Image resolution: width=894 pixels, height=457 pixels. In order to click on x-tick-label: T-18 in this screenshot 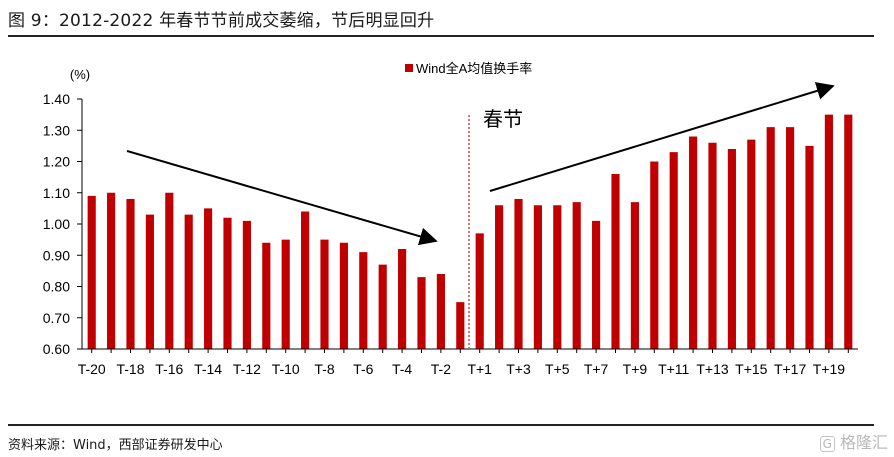, I will do `click(130, 369)`.